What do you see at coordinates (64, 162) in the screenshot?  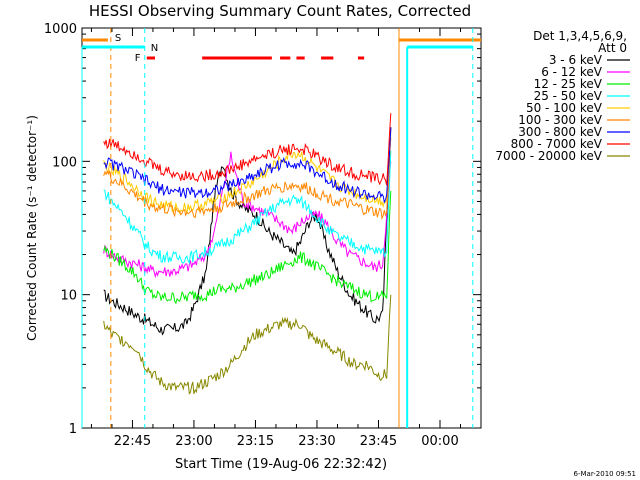 I see `y-tick-label: 100` at bounding box center [64, 162].